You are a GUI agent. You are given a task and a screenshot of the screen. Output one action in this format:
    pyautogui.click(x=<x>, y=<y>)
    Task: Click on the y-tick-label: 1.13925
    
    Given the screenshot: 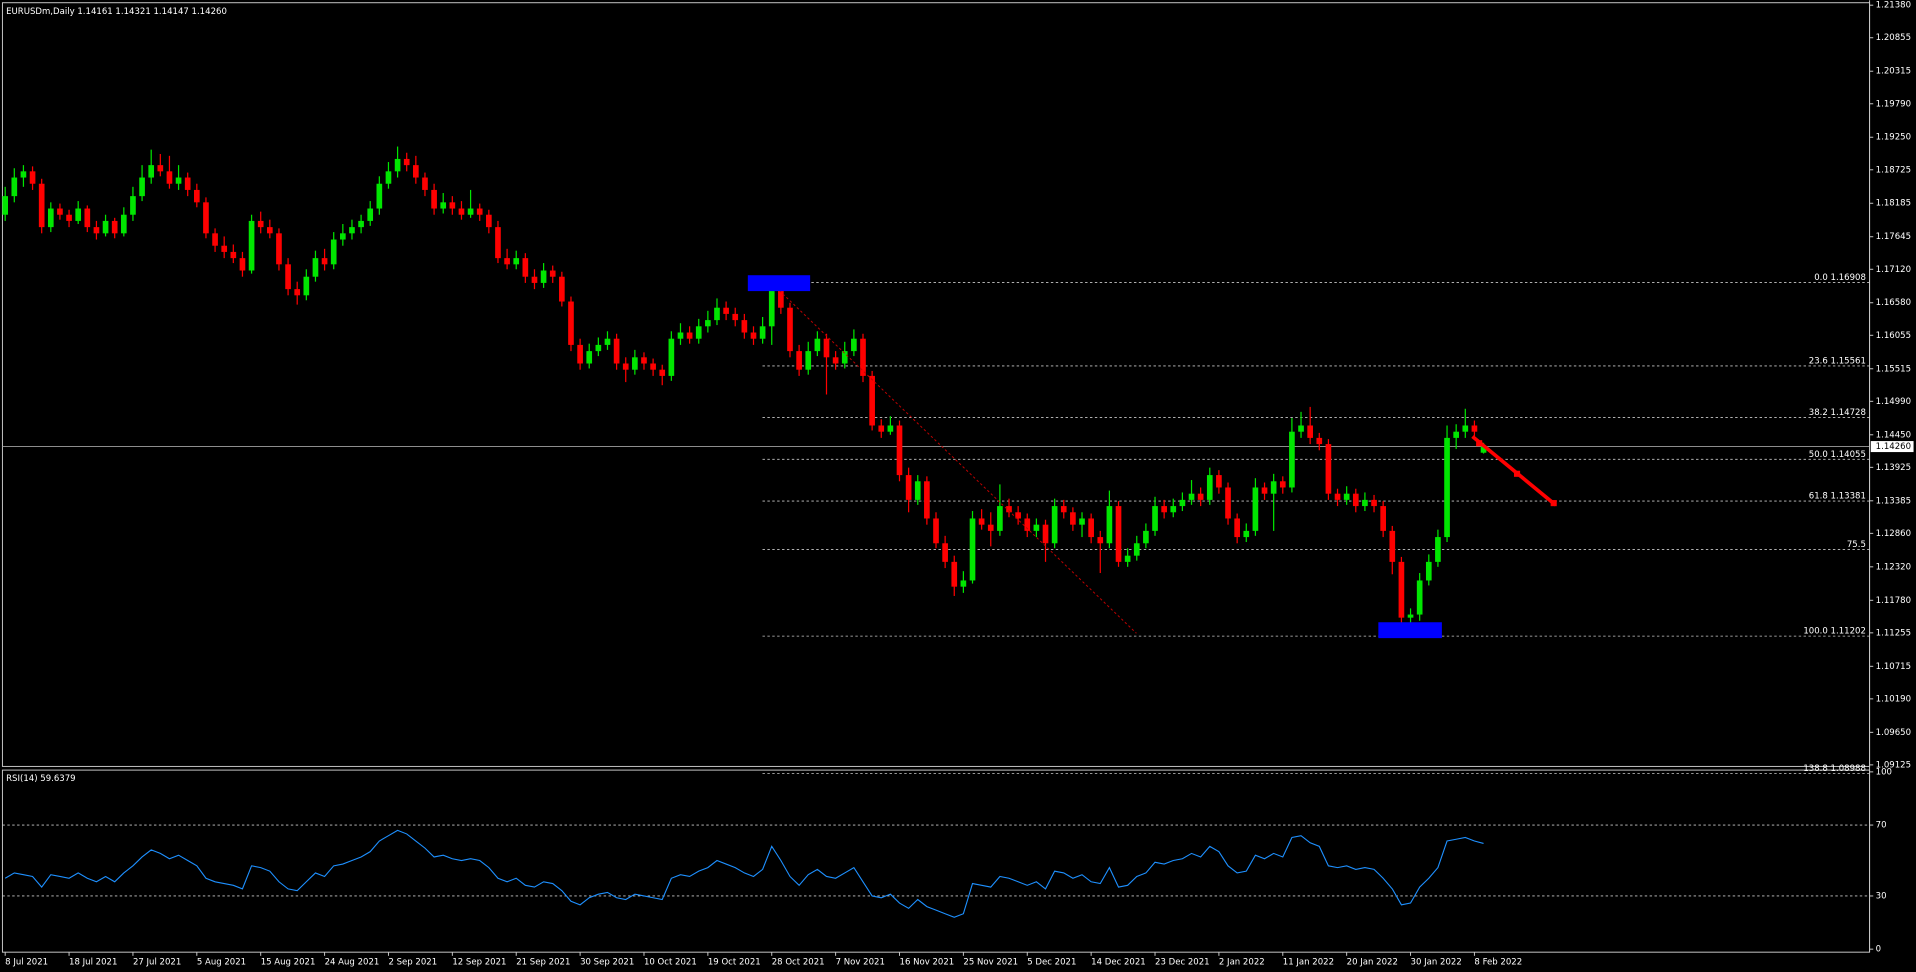 What is the action you would take?
    pyautogui.click(x=1893, y=468)
    